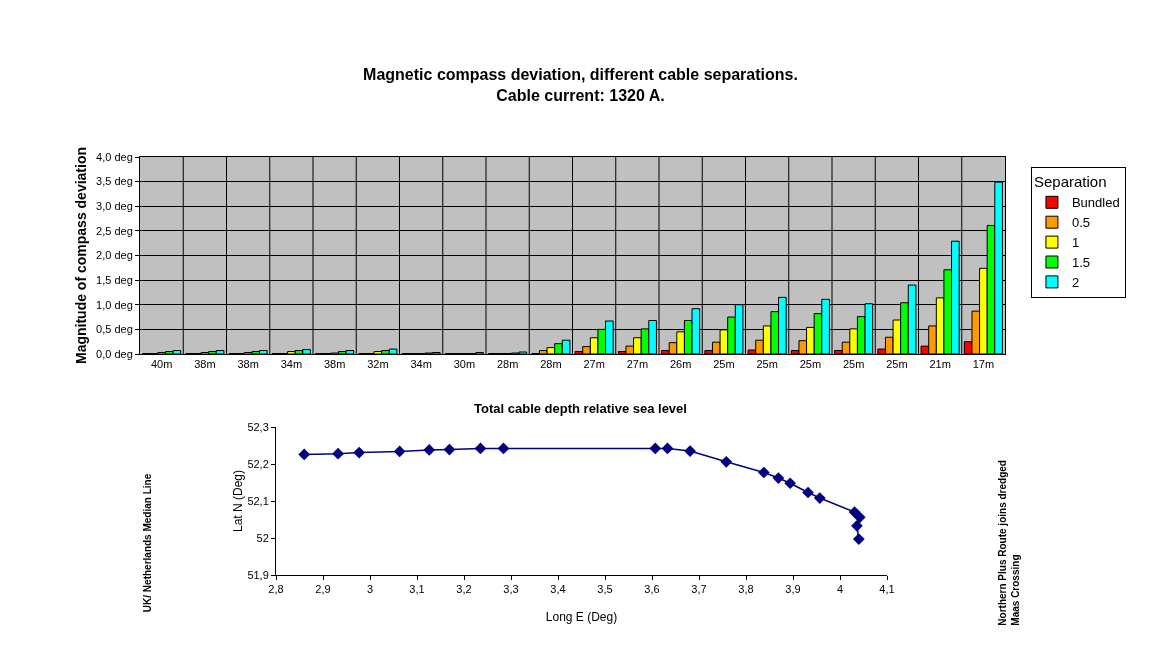 The width and height of the screenshot is (1161, 653). Describe the element at coordinates (580, 408) in the screenshot. I see `chart-title: Total cable depth relative sea level` at that location.